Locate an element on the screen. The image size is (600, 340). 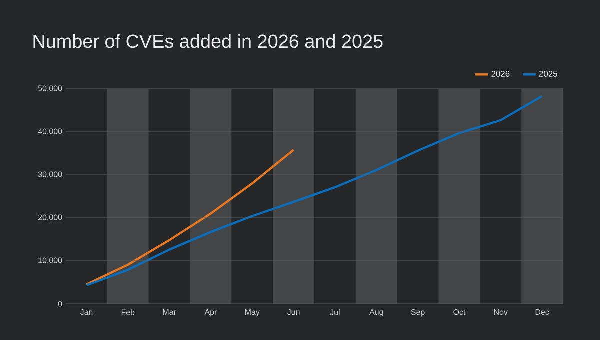
legend-label: 2025 is located at coordinates (548, 73).